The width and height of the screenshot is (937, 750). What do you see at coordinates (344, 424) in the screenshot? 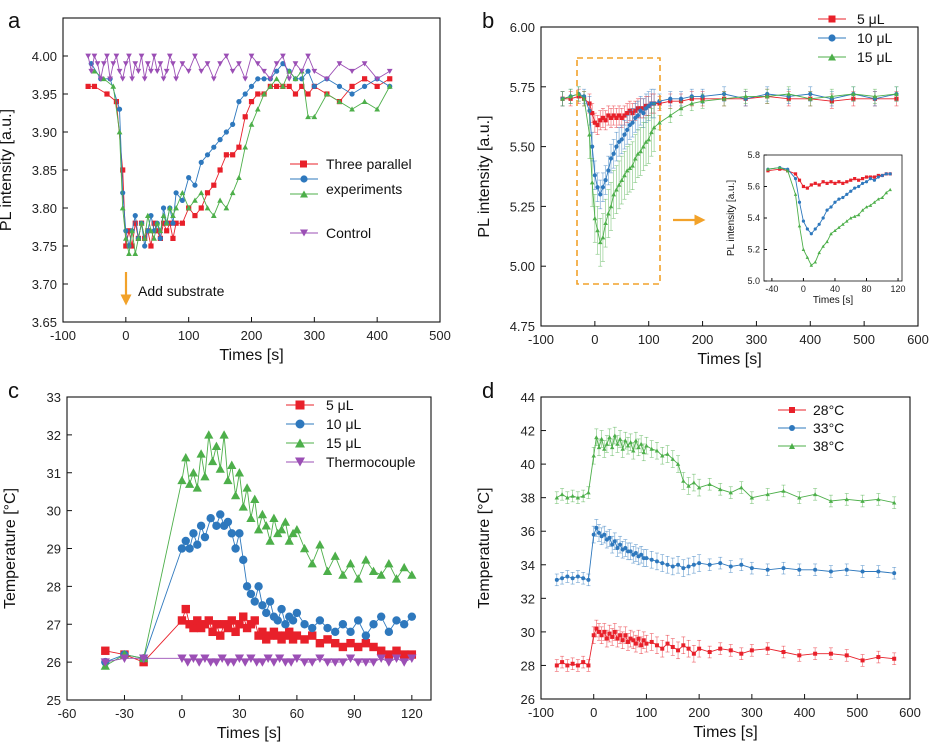
I see `legend-label-10ul-c: 10 μL` at bounding box center [344, 424].